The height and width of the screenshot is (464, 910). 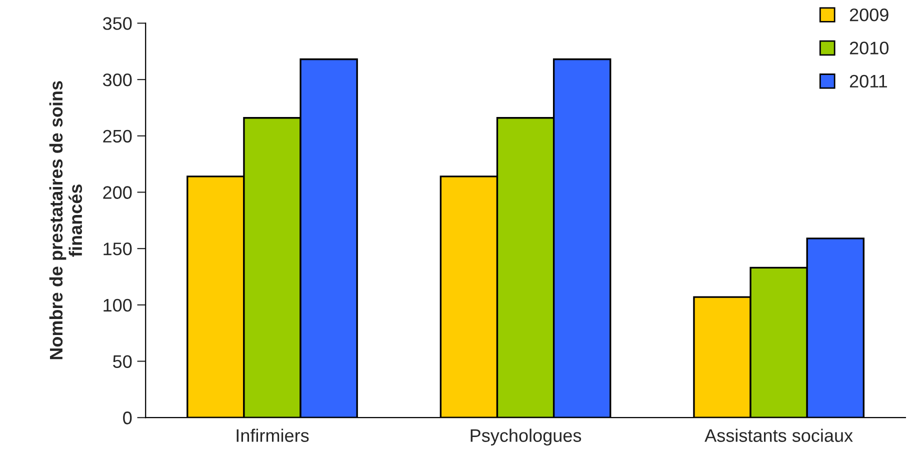 What do you see at coordinates (869, 15) in the screenshot?
I see `legend-label: 2009` at bounding box center [869, 15].